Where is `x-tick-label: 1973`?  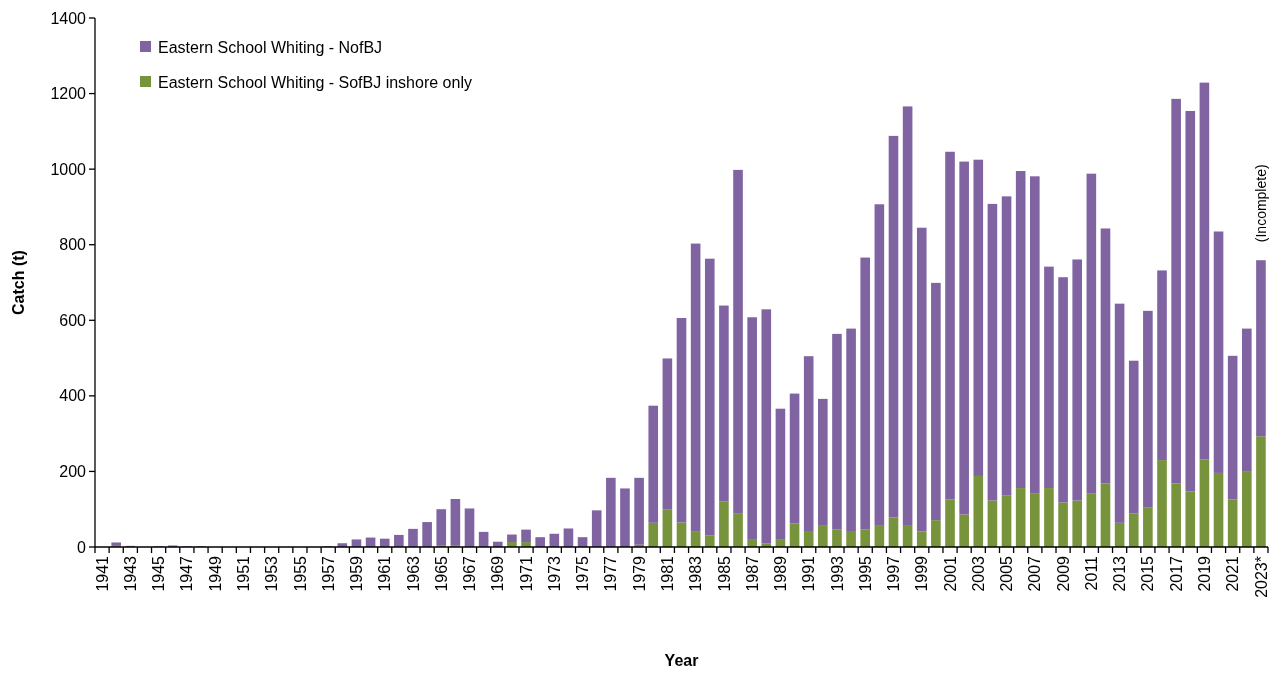
x-tick-label: 1973 is located at coordinates (554, 573).